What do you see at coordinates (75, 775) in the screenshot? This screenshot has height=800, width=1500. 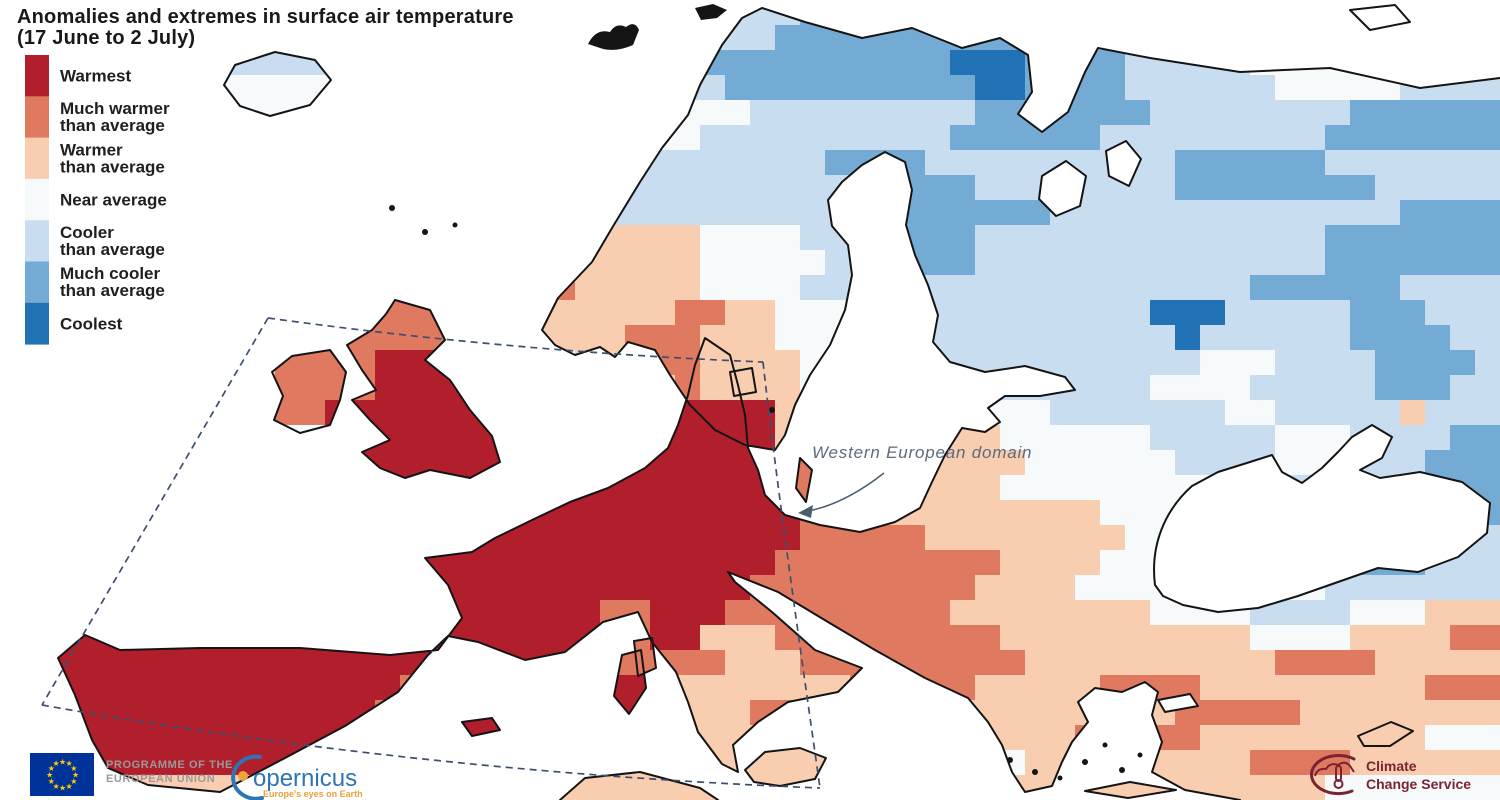 I see `eu-star-icon: ★` at bounding box center [75, 775].